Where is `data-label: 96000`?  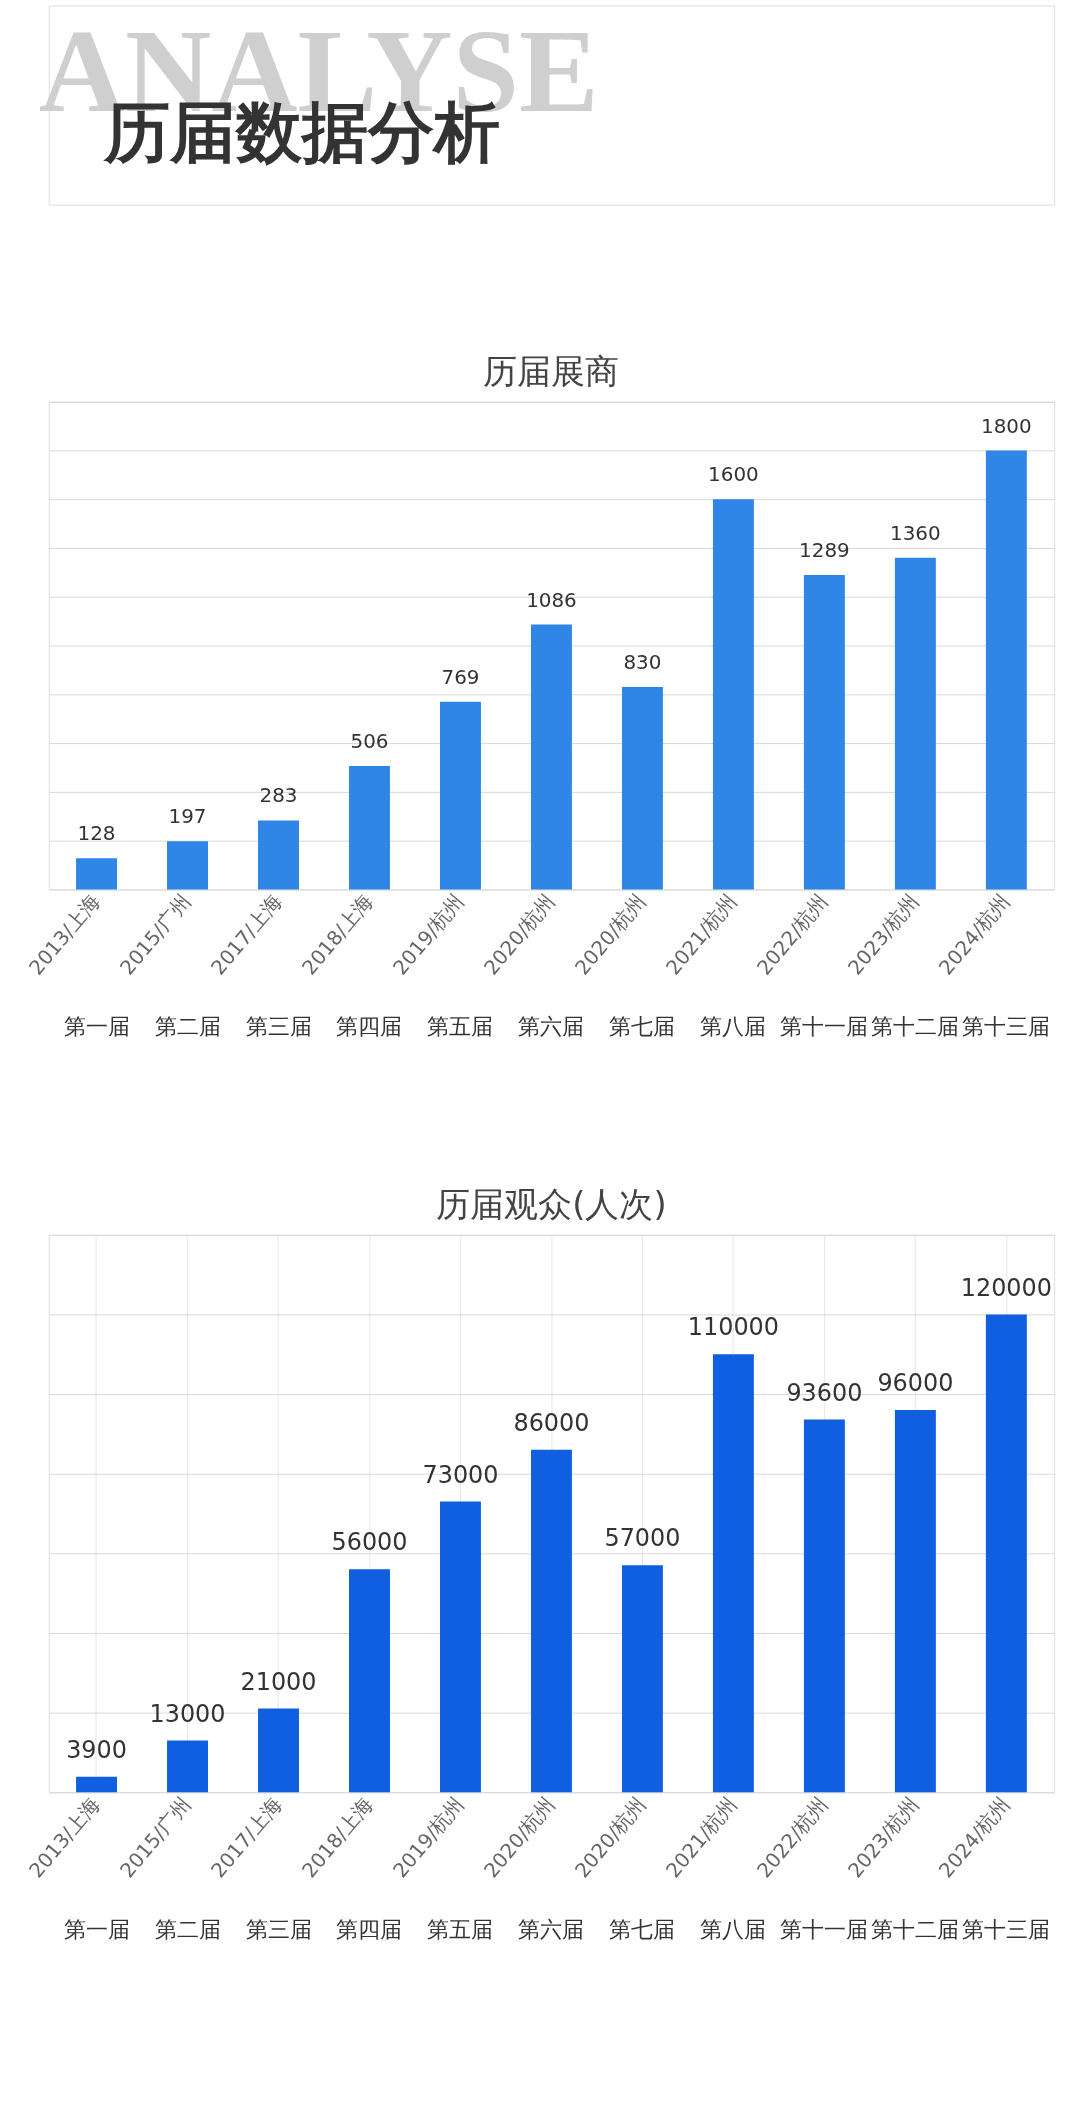
data-label: 96000 is located at coordinates (915, 1383).